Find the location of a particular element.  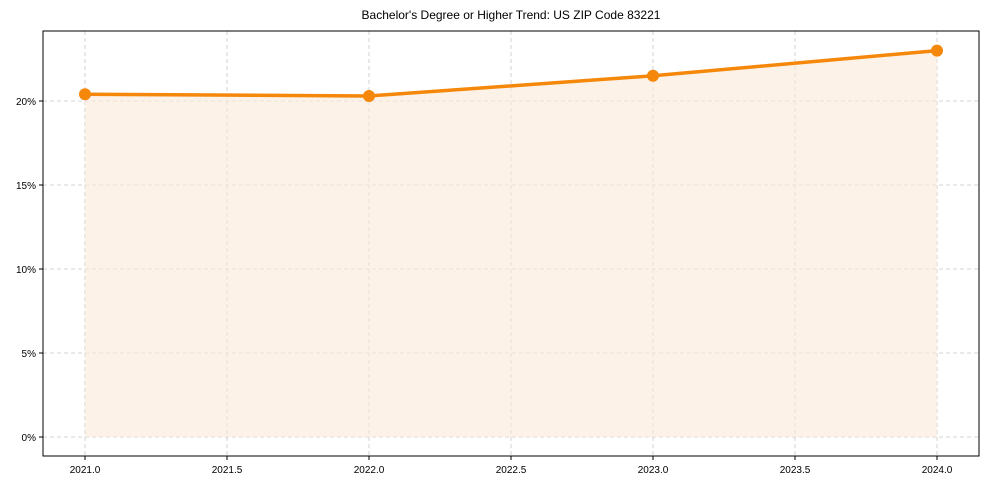

y-tick-label: 5% is located at coordinates (29, 354).